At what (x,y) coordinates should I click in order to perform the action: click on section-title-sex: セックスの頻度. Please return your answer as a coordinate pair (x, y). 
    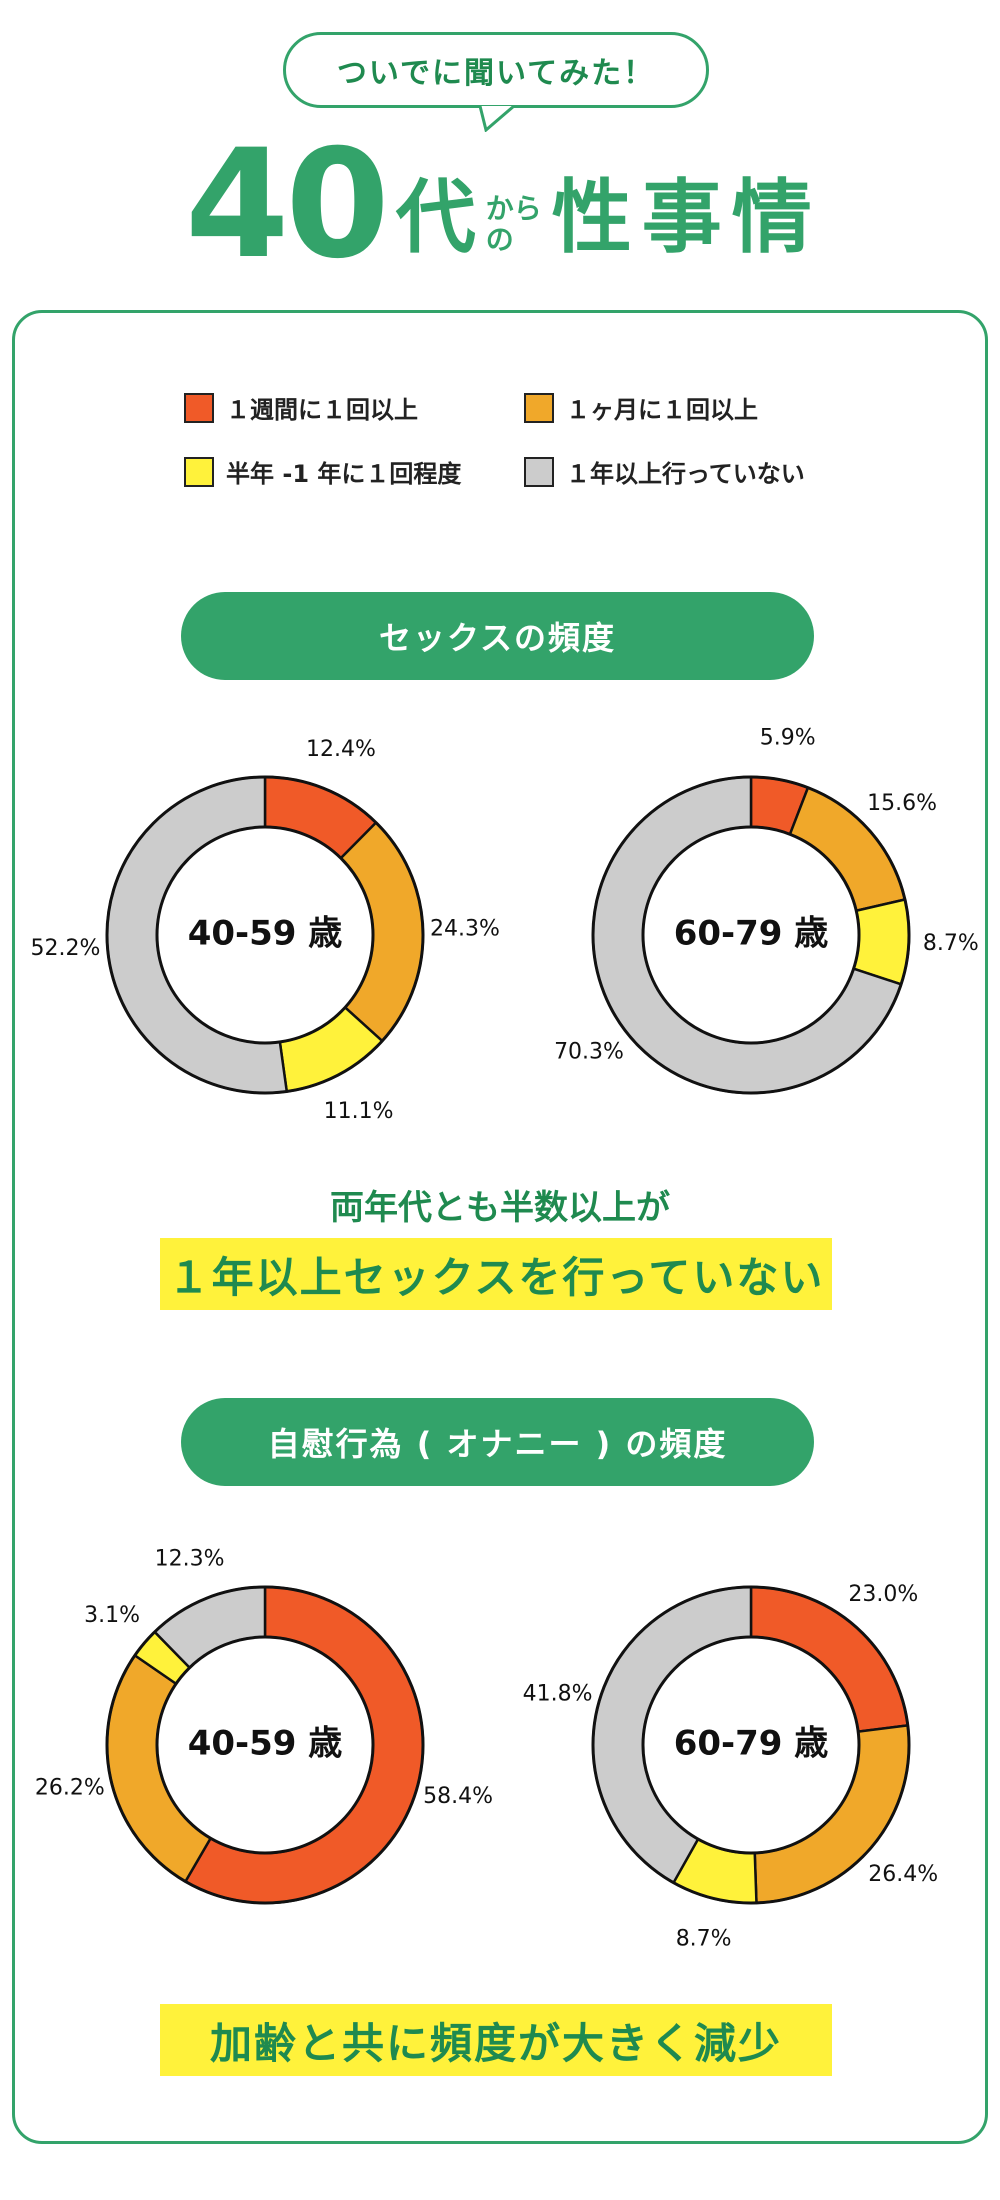
    Looking at the image, I should click on (497, 636).